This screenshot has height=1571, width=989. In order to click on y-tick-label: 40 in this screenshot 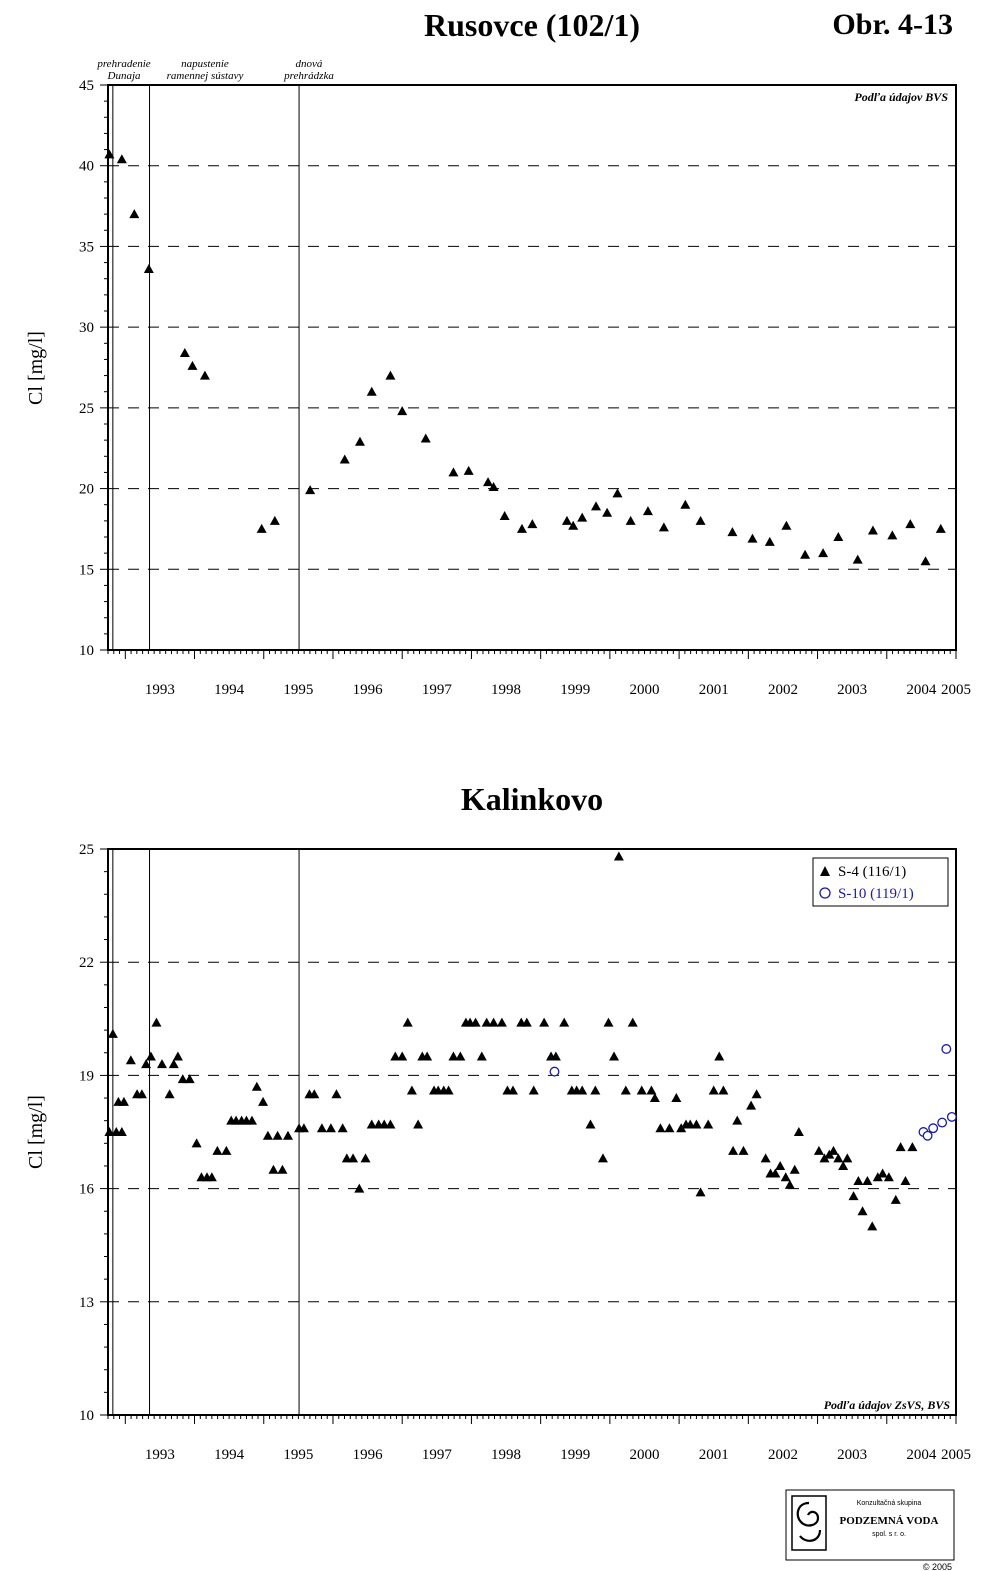, I will do `click(86, 167)`.